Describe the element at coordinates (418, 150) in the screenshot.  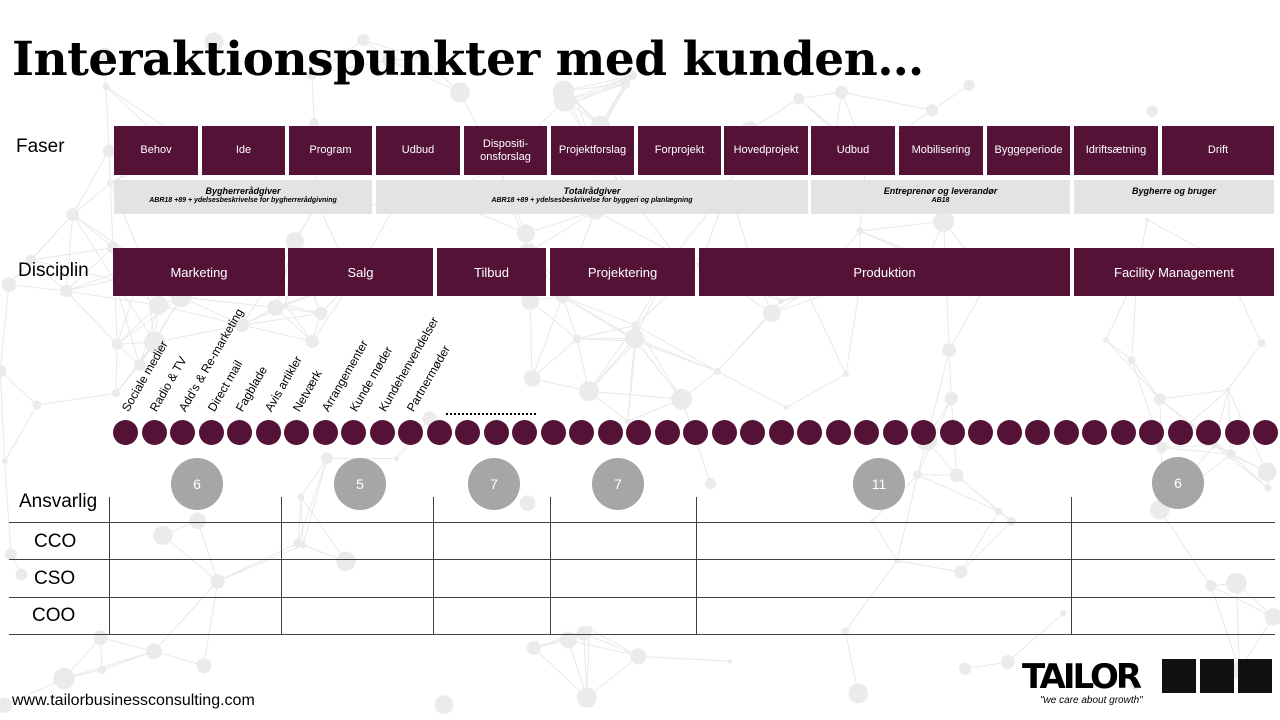
I see `phase-udbud: Udbud` at that location.